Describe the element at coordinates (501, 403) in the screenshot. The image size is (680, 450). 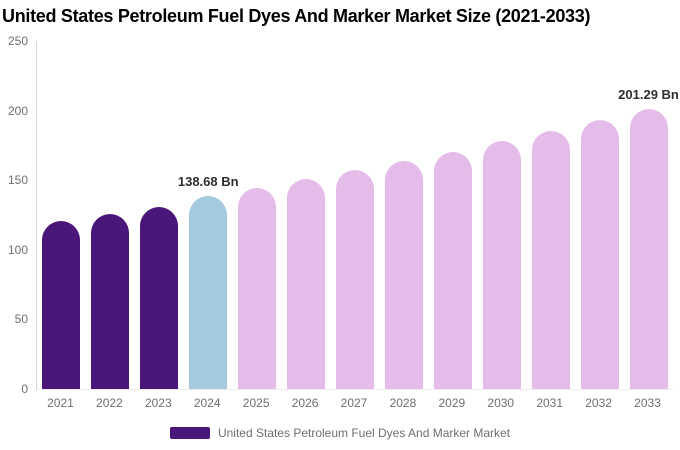
I see `x-label-2030: 2030` at that location.